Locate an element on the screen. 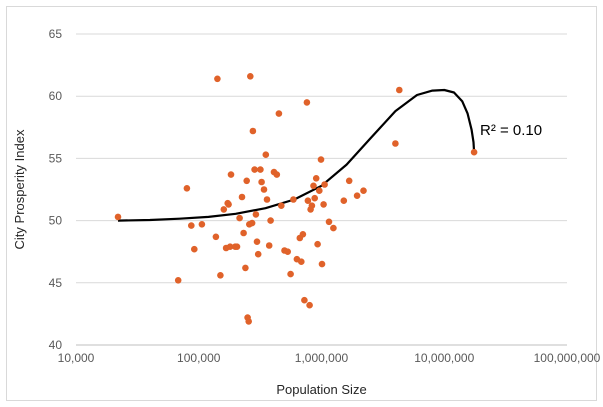 This screenshot has height=407, width=603. x-tick-label: 1,000,000 is located at coordinates (322, 358).